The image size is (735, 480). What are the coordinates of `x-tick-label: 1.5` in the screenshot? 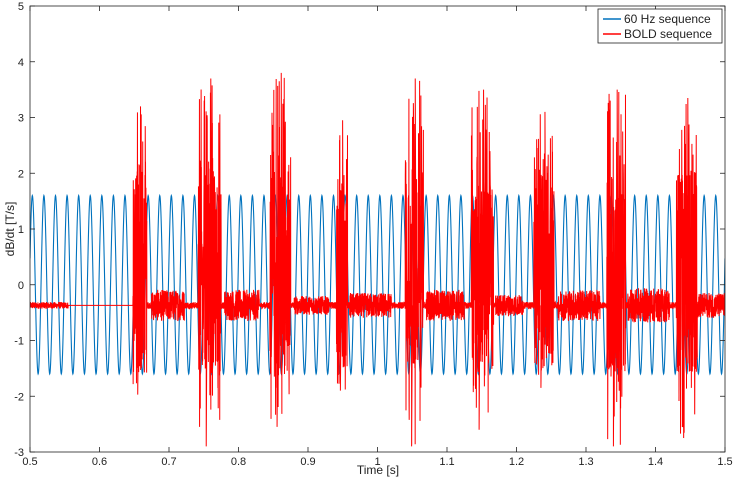 It's located at (724, 462).